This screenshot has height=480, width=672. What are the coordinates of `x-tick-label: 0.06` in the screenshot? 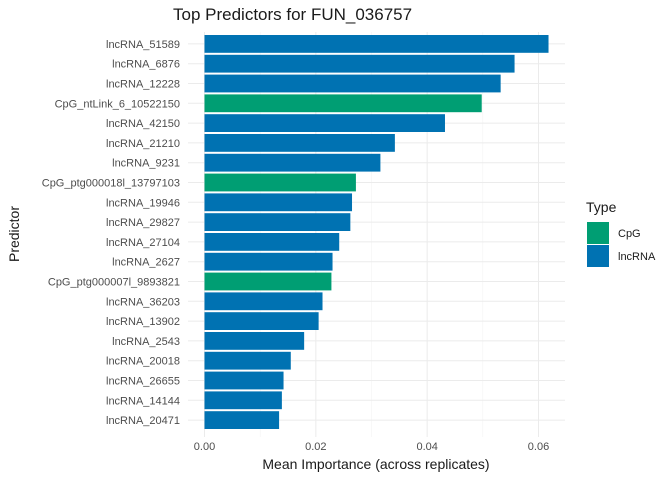 It's located at (538, 447).